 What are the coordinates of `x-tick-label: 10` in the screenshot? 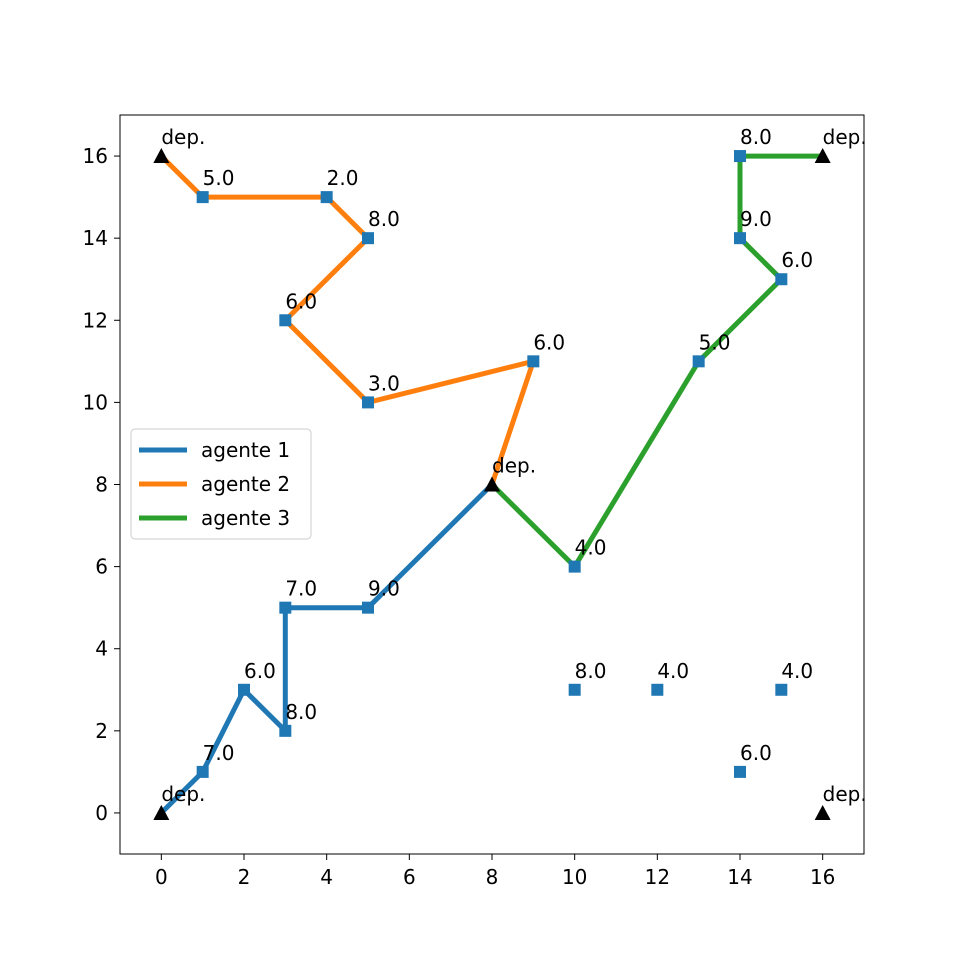 It's located at (574, 877).